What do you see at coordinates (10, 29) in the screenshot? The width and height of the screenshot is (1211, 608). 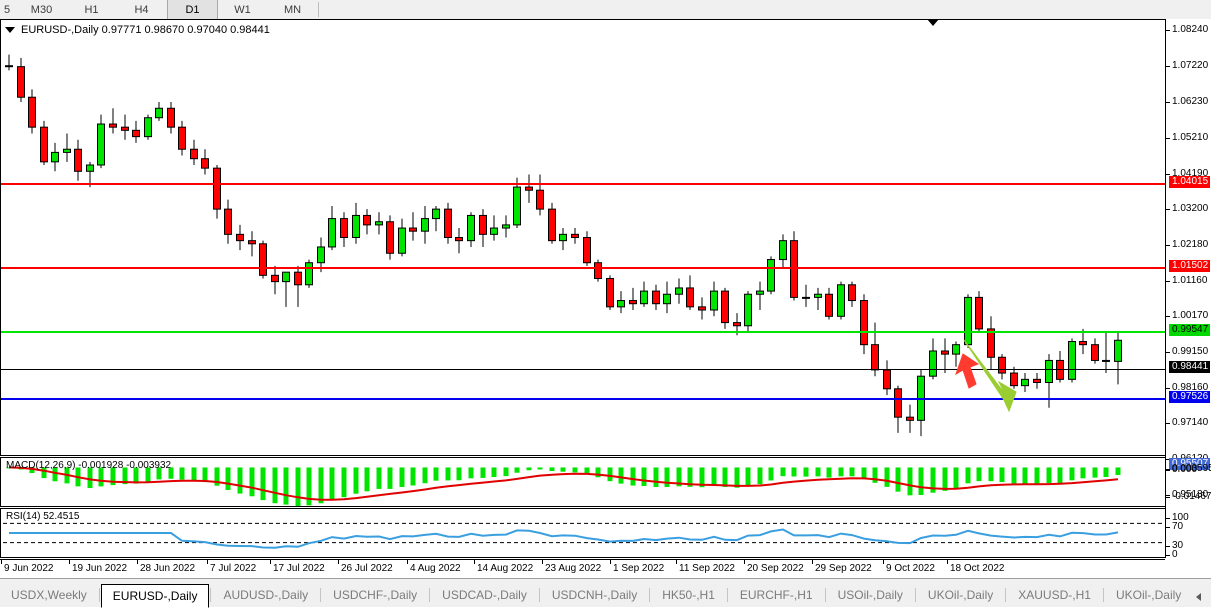 I see `chevron-down-icon` at bounding box center [10, 29].